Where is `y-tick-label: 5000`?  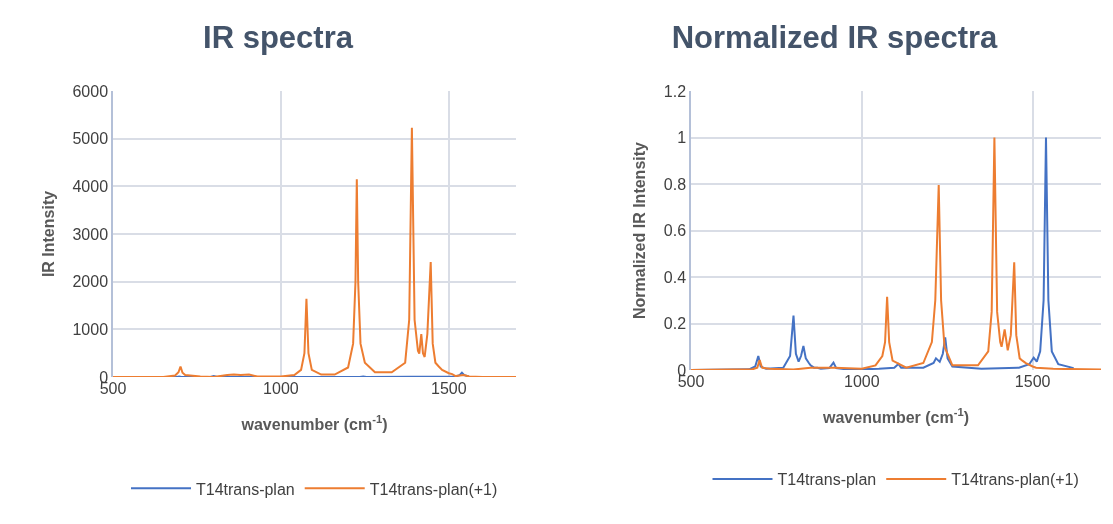
y-tick-label: 5000 is located at coordinates (90, 139).